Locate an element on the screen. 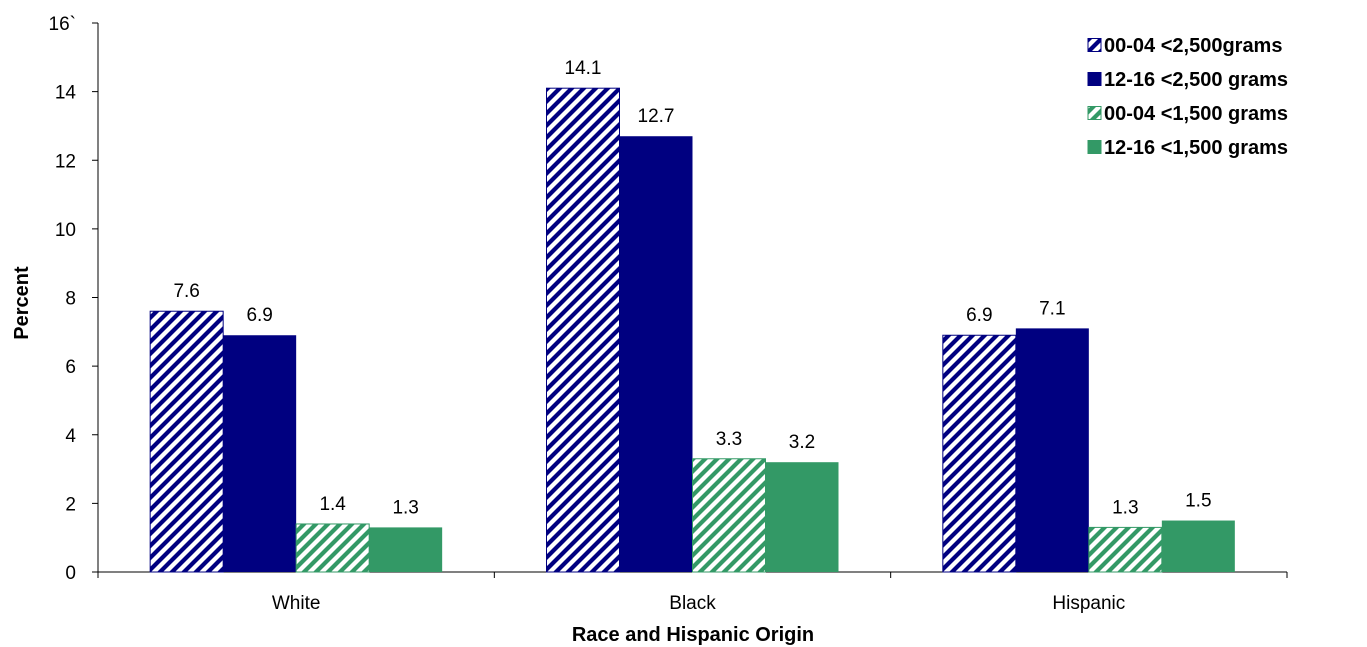 This screenshot has height=647, width=1367. x-tick-label: White is located at coordinates (296, 603).